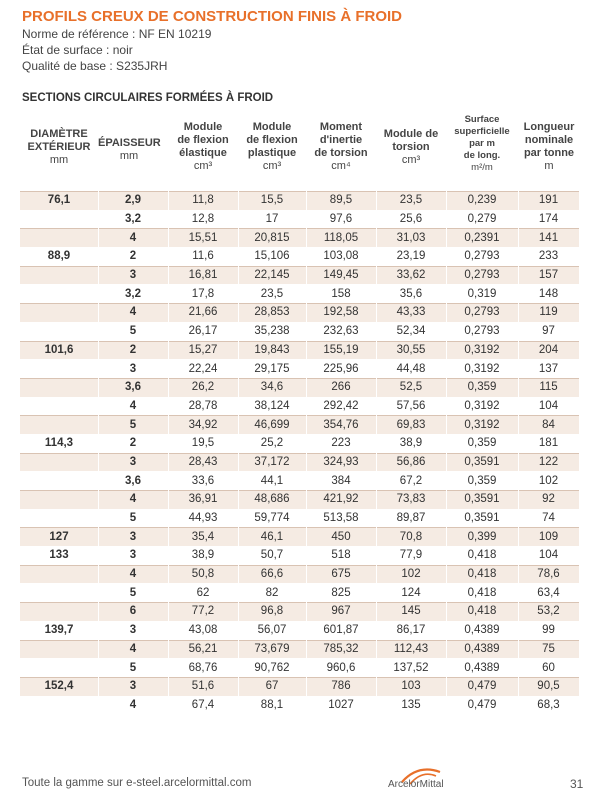 The image size is (599, 801). What do you see at coordinates (203, 147) in the screenshot?
I see `header-module-elastique: Module de flexion élastique cm³` at bounding box center [203, 147].